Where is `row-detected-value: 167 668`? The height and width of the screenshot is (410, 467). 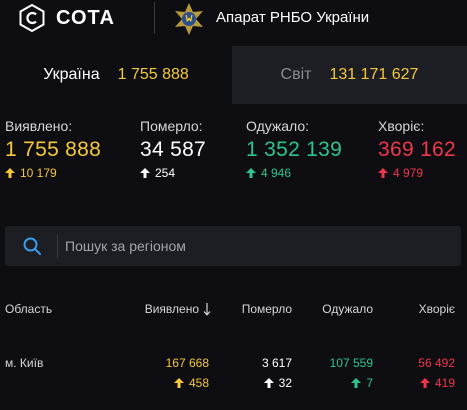 row-detected-value: 167 668 is located at coordinates (187, 363).